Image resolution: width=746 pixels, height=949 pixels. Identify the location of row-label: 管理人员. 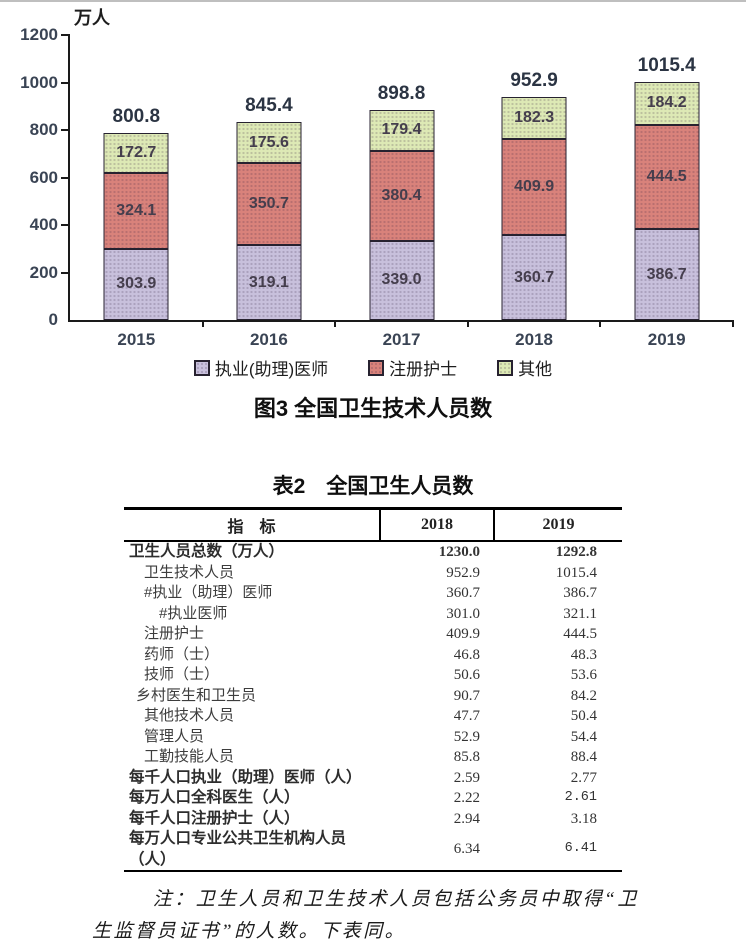
(174, 736).